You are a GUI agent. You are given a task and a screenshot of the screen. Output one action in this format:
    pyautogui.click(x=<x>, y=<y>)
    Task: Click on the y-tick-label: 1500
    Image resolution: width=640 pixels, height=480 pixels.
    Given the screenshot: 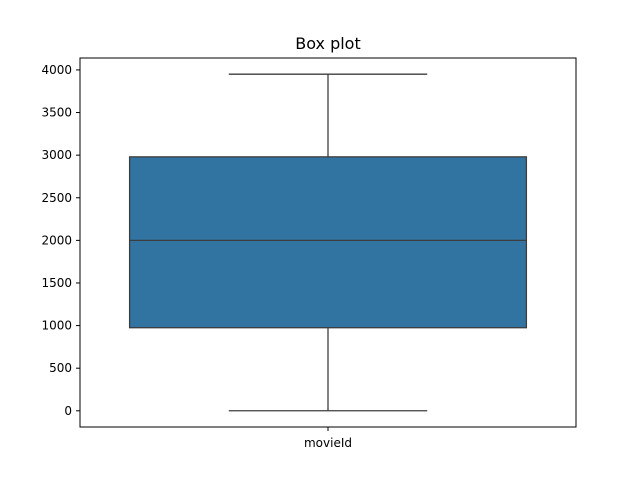 What is the action you would take?
    pyautogui.click(x=56, y=283)
    